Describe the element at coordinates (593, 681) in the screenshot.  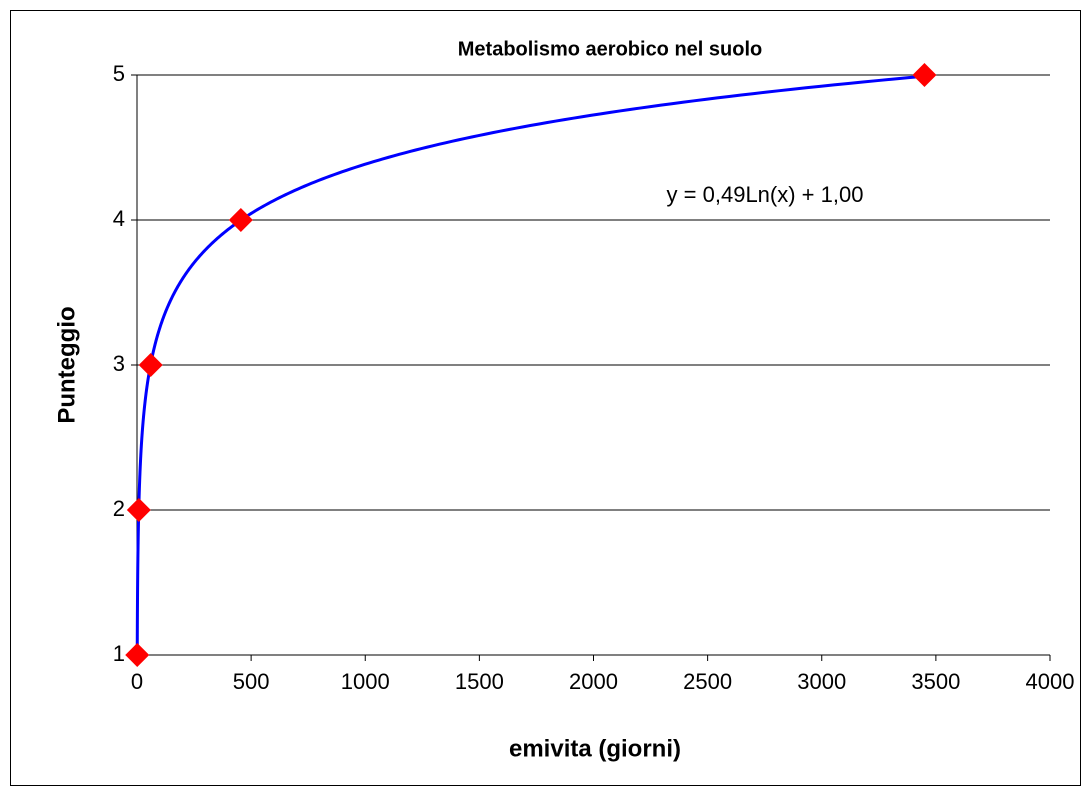
I see `x-tick-label: 2000` at that location.